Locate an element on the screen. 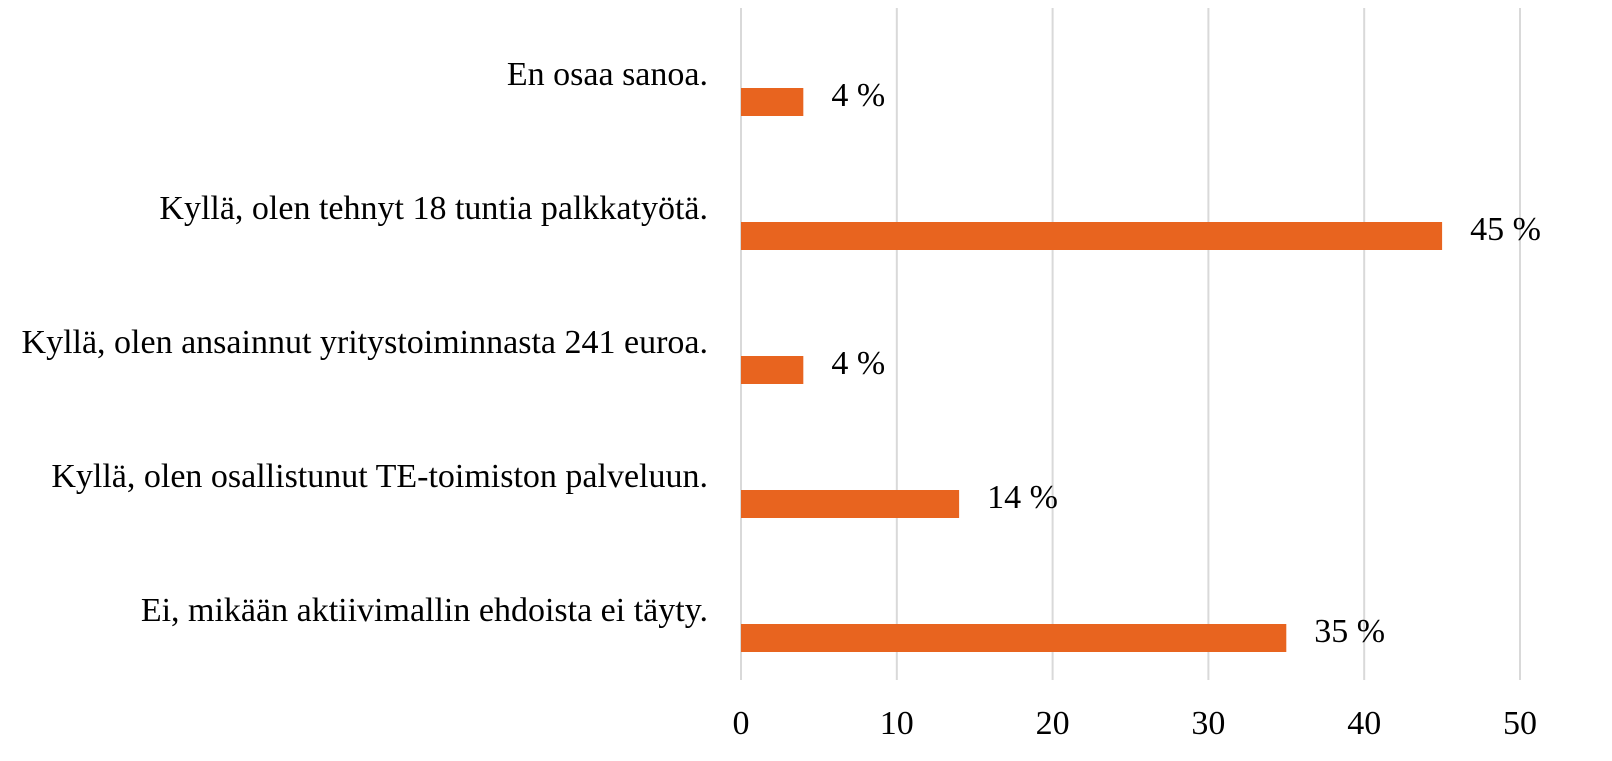 This screenshot has height=761, width=1612. x-tick-label: 20 is located at coordinates (1053, 723).